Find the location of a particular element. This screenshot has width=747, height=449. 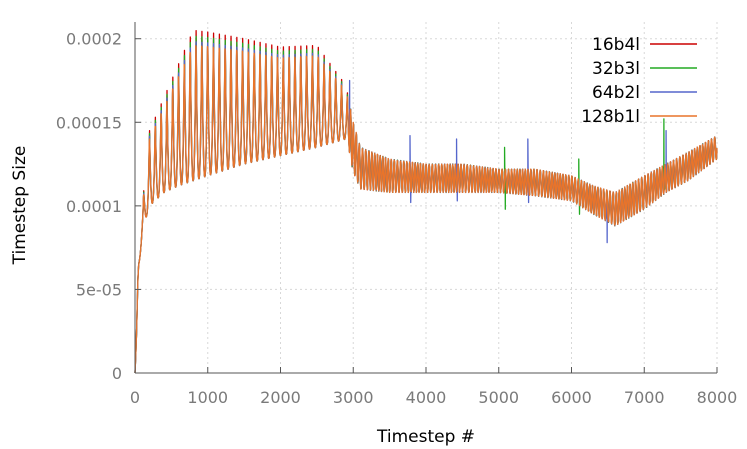

y-tick-label: 0 is located at coordinates (117, 373).